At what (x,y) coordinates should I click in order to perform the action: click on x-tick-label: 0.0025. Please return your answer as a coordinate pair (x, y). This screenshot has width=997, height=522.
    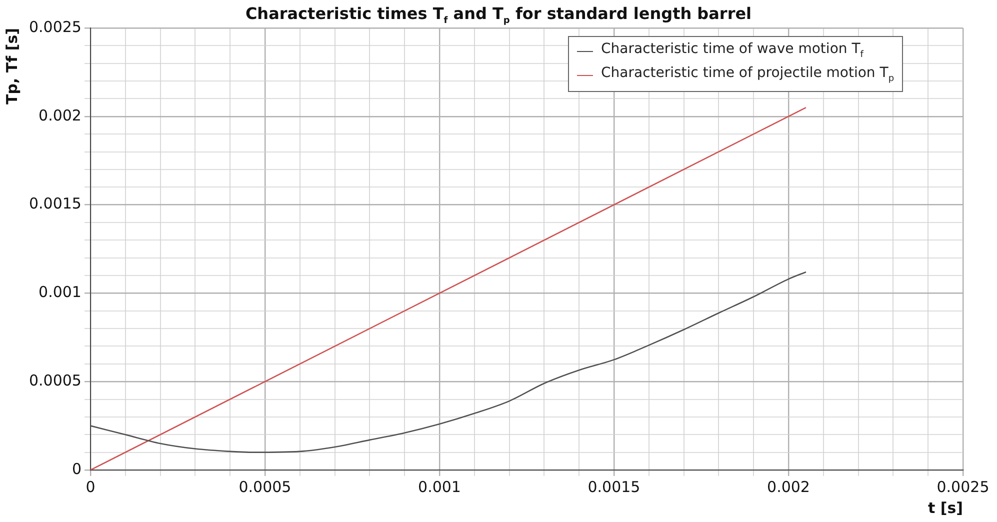
    Looking at the image, I should click on (963, 487).